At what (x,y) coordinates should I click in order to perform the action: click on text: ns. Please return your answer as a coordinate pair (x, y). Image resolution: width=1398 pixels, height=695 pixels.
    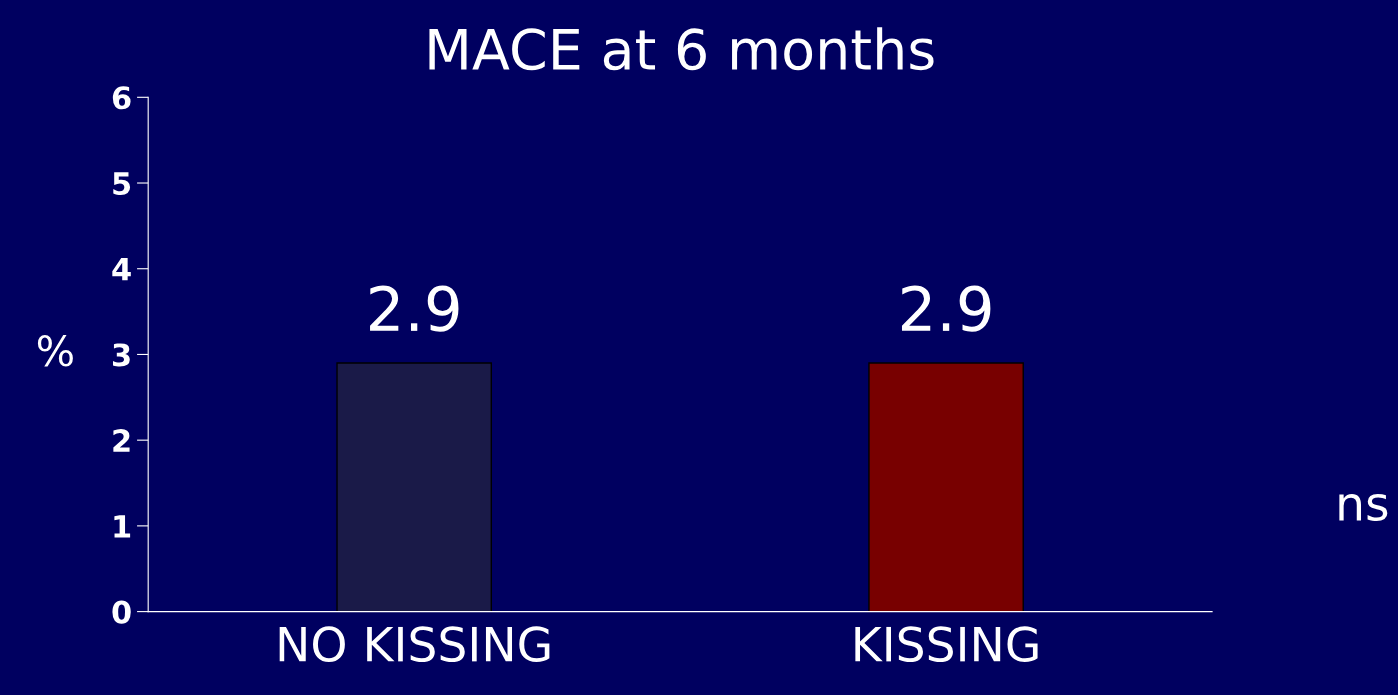
    Looking at the image, I should click on (1363, 507).